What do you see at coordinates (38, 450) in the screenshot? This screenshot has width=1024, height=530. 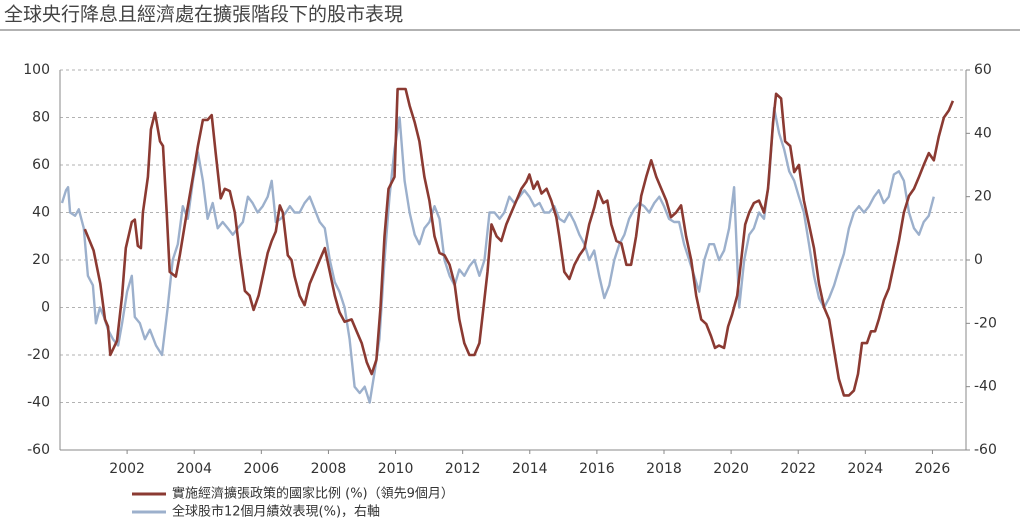 I see `y-tick-label: -60` at bounding box center [38, 450].